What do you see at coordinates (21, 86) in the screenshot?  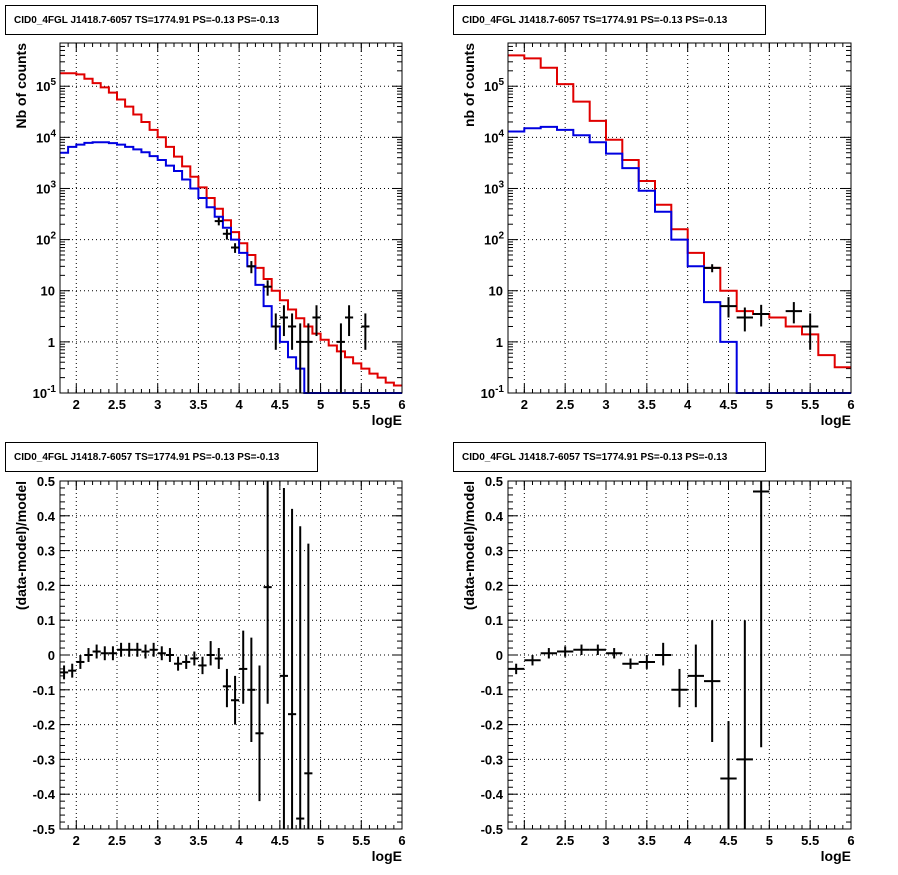 I see `y-axis-label: Nb of counts` at bounding box center [21, 86].